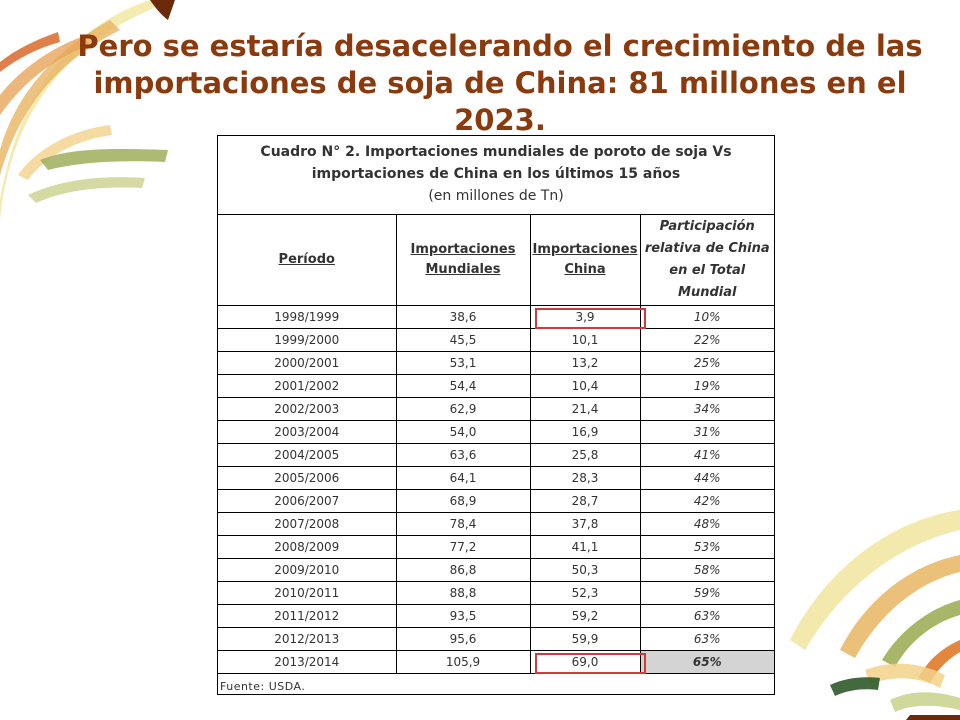  What do you see at coordinates (585, 455) in the screenshot?
I see `cell-china: 25,8` at bounding box center [585, 455].